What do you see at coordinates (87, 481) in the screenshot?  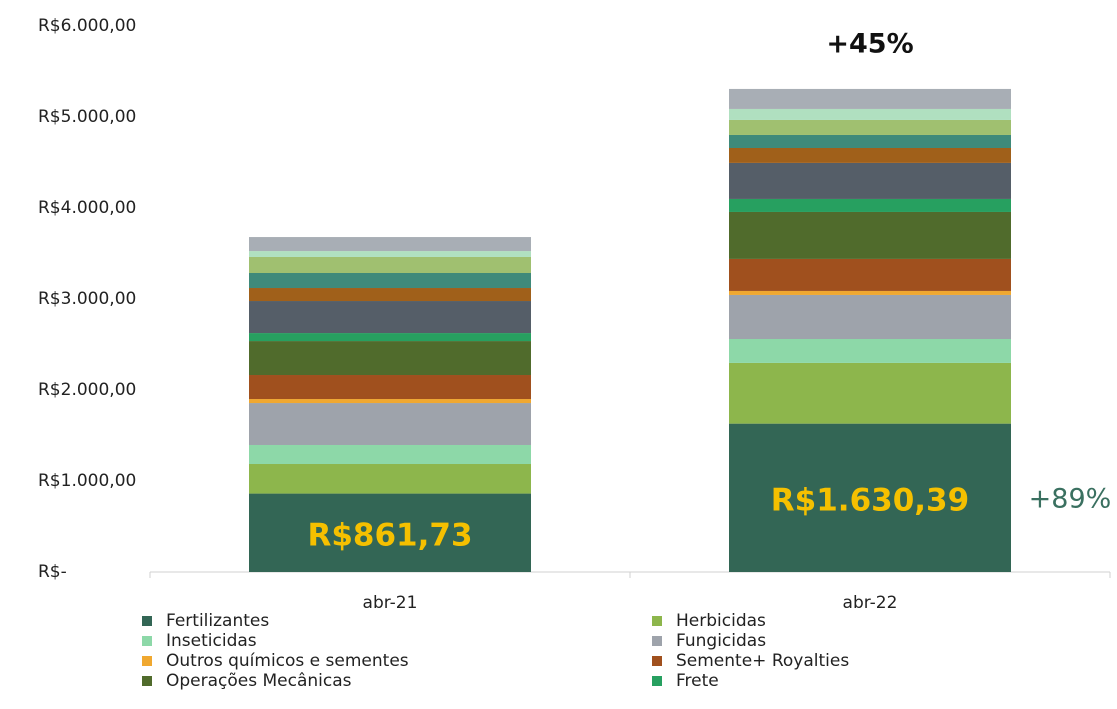 I see `y-tick-label: R$1.000,00` at bounding box center [87, 481].